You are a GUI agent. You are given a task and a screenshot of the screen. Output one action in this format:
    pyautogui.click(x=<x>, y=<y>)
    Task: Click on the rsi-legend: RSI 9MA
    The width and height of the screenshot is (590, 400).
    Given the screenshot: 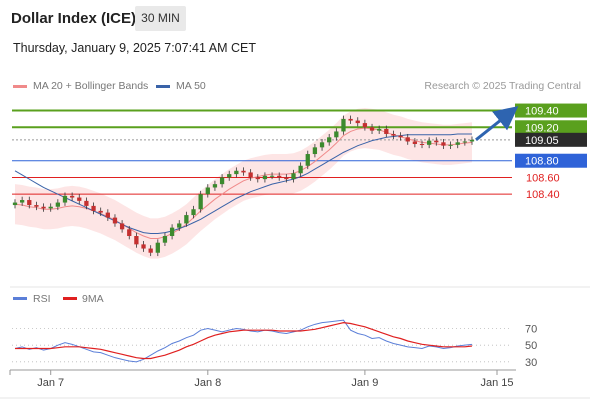 What is the action you would take?
    pyautogui.click(x=58, y=299)
    